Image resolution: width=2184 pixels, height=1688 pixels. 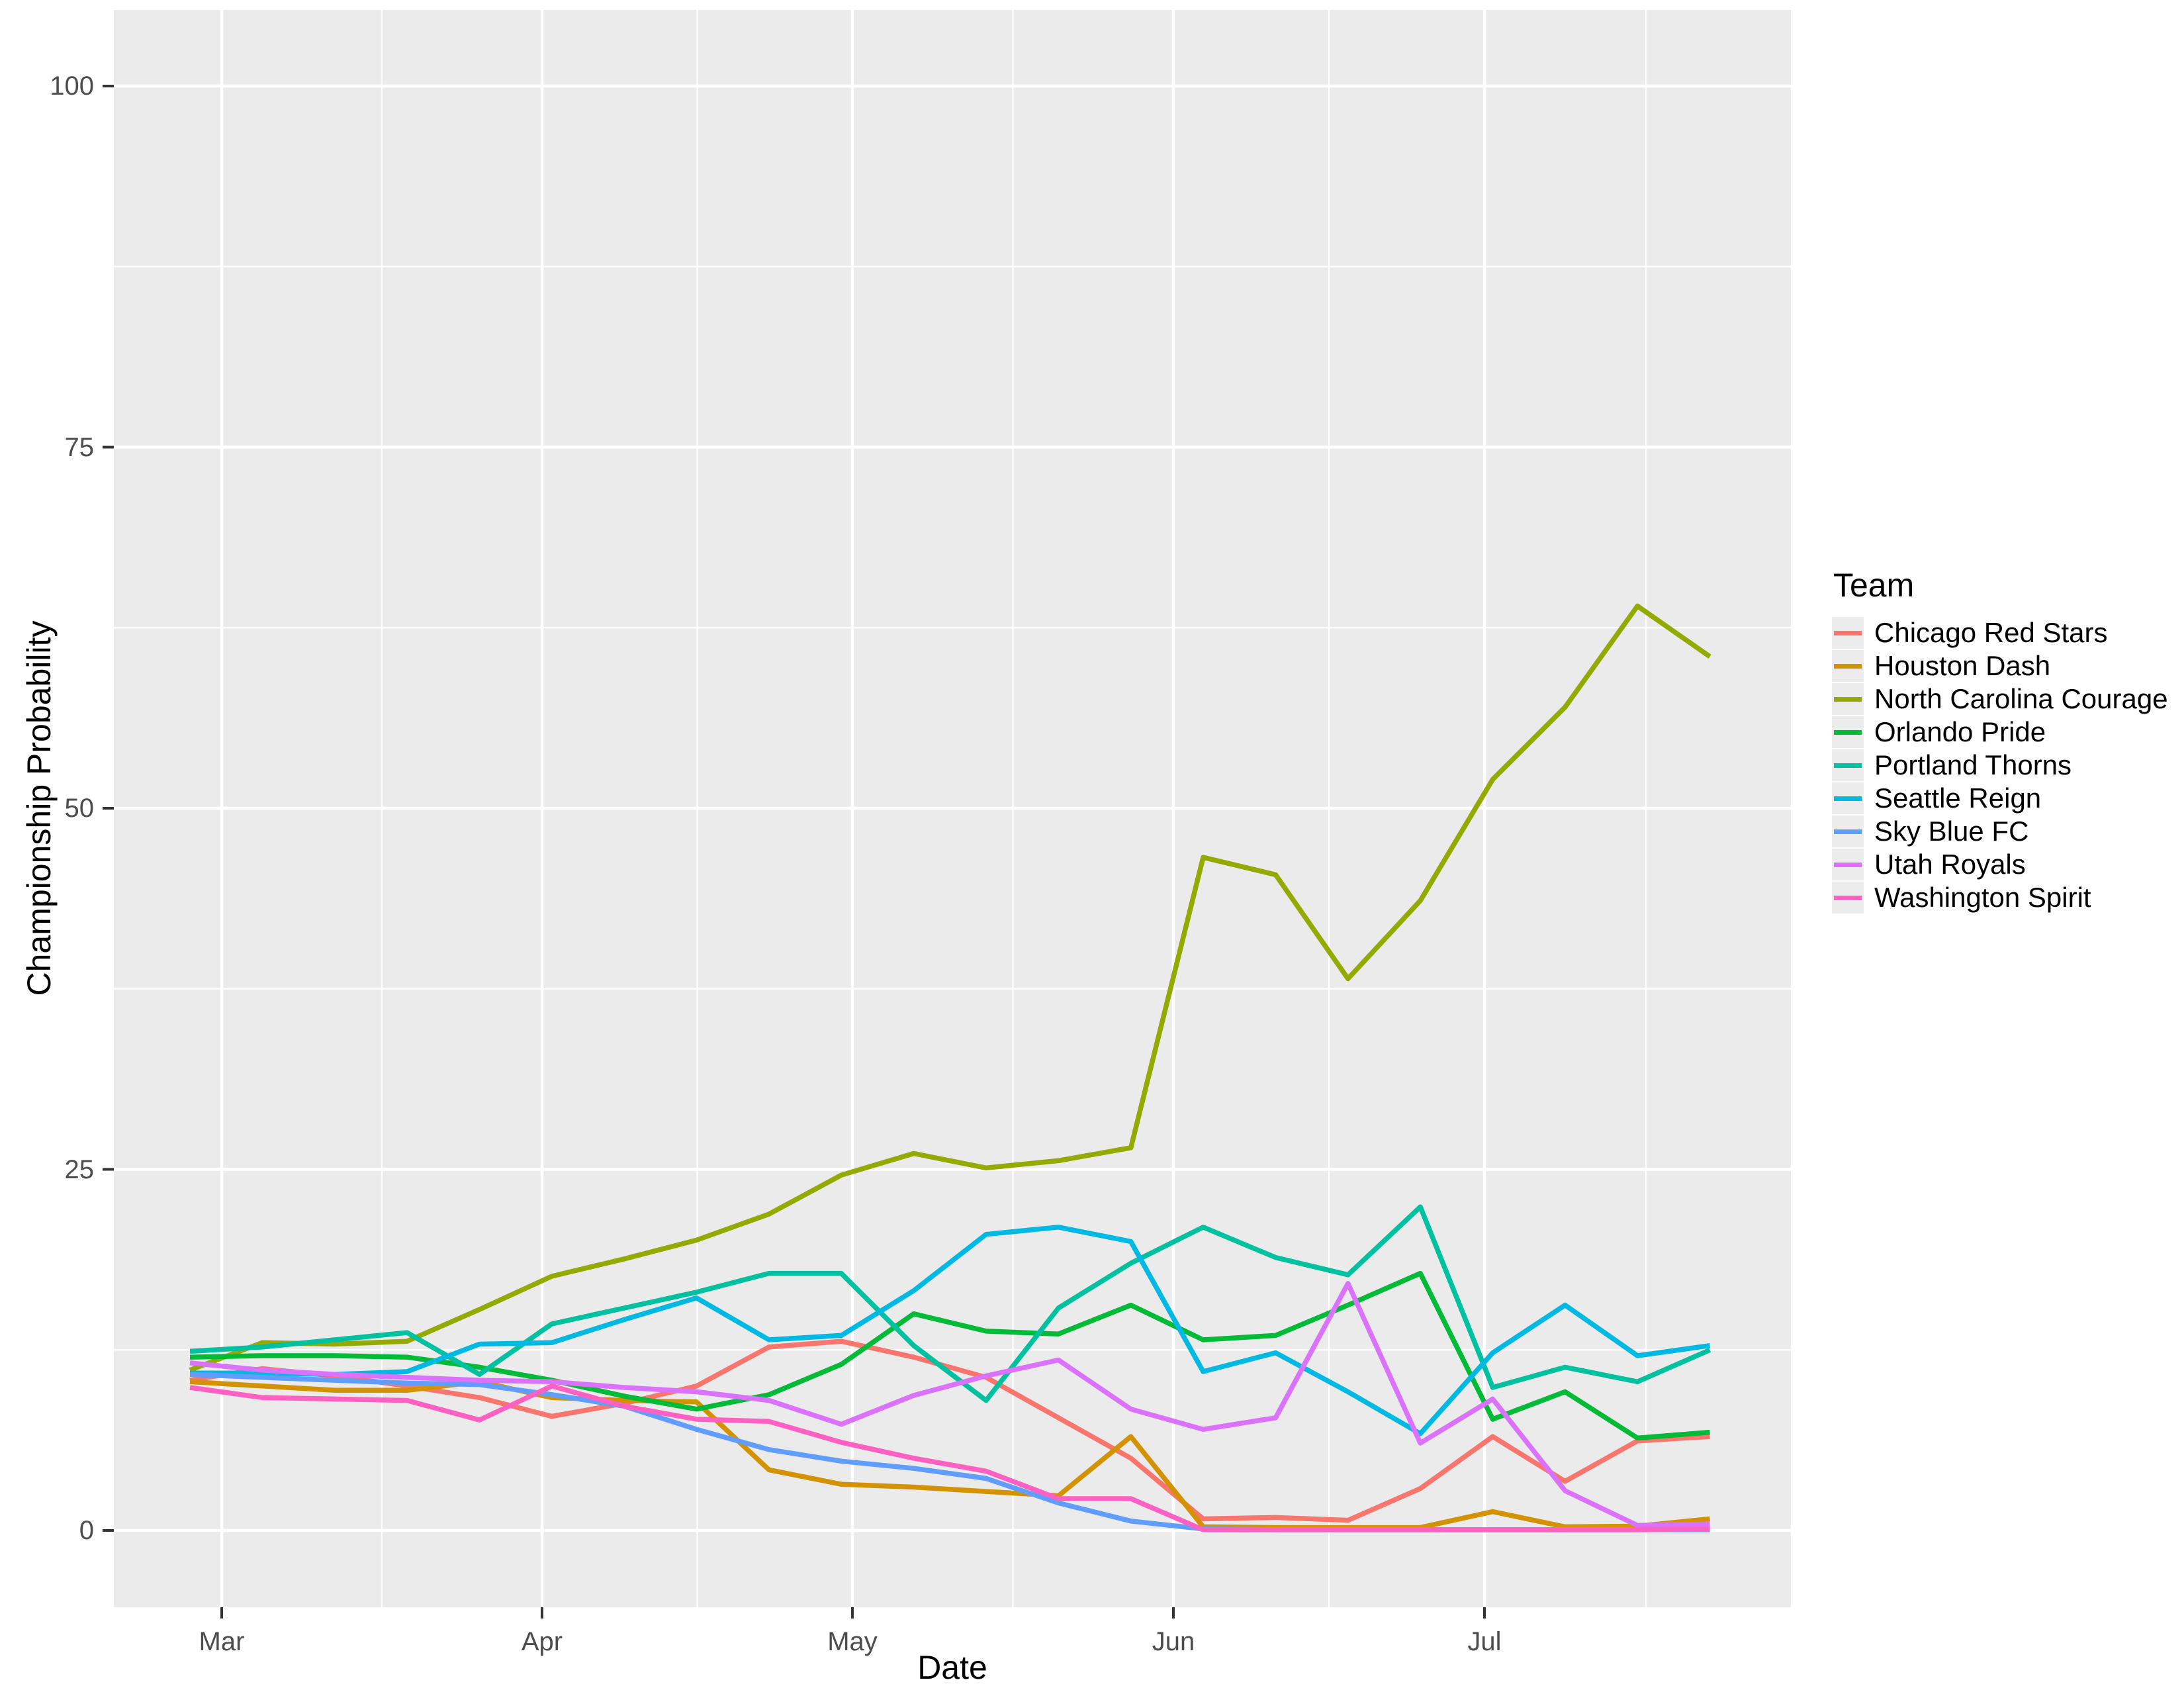 I want to click on legend-row-orlando-pride: Orlando Pride, so click(x=2000, y=732).